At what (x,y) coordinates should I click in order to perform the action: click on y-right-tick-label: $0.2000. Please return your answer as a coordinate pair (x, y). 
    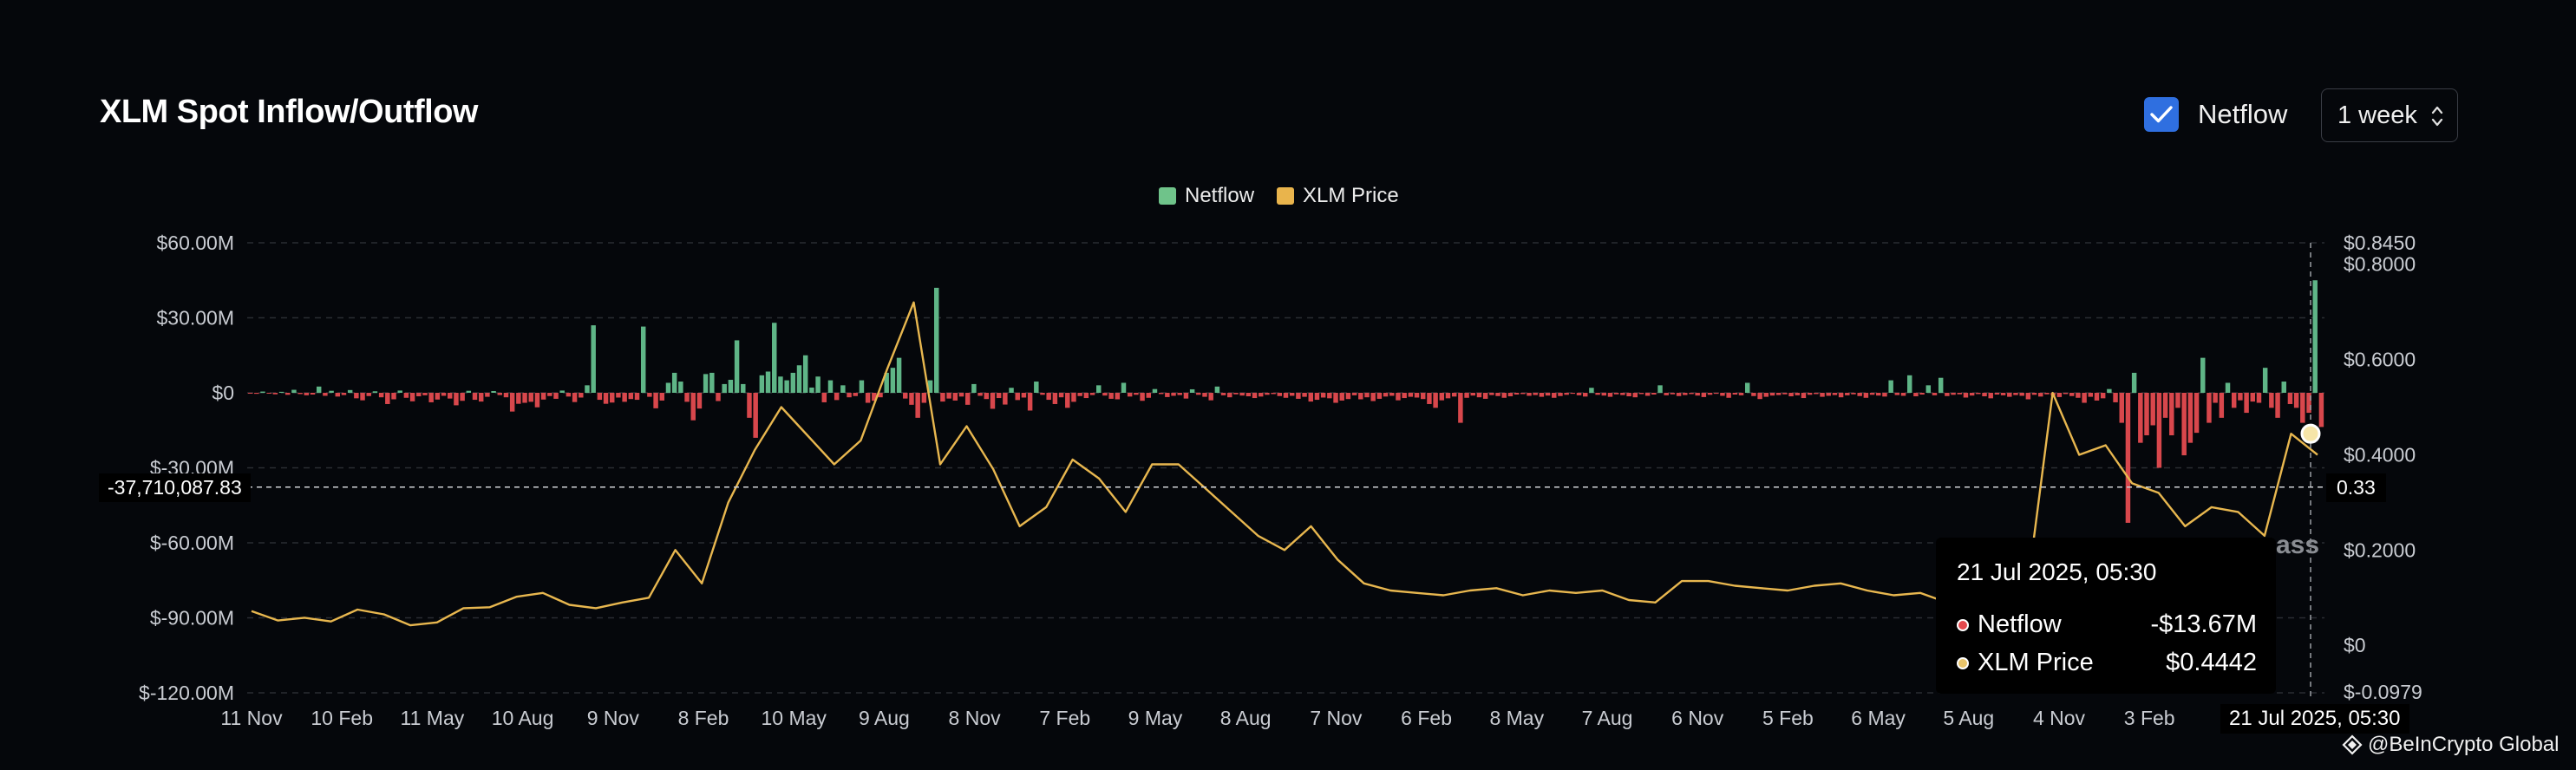
    Looking at the image, I should click on (2380, 549).